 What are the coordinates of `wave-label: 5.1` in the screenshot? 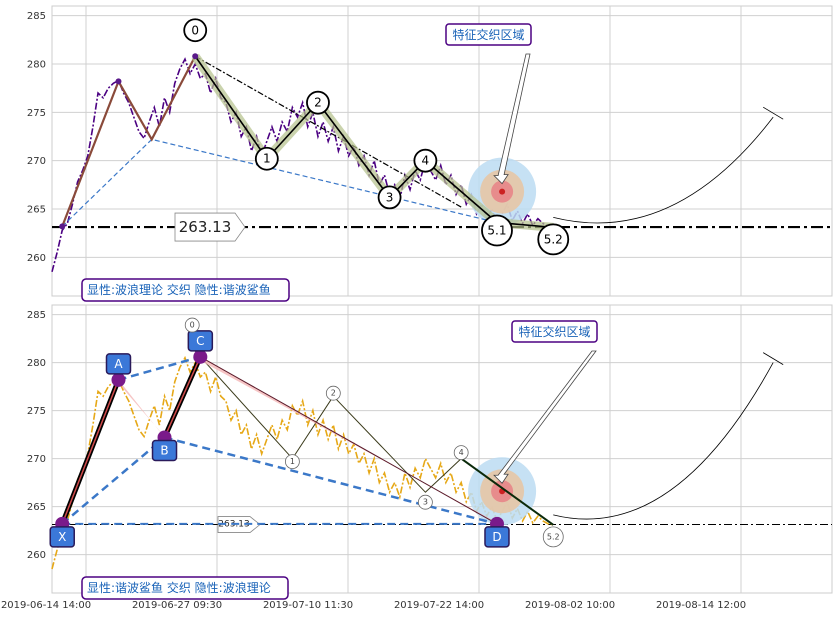 It's located at (496, 231).